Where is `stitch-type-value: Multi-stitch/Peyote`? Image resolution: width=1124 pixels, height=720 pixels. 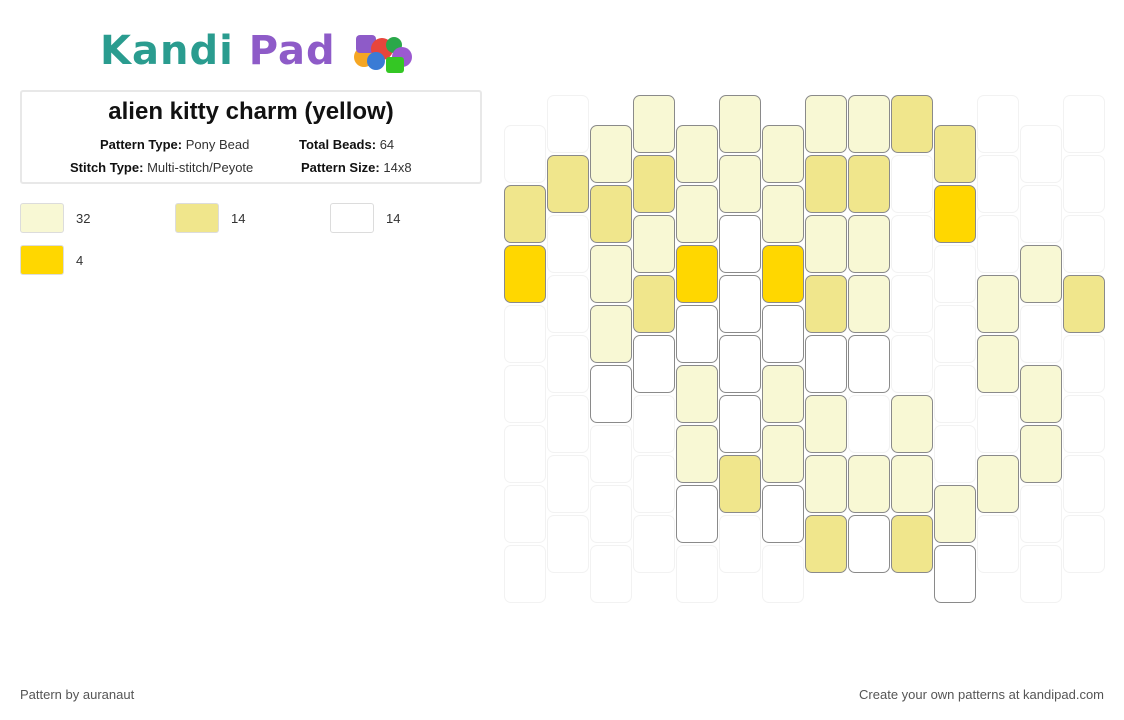
stitch-type-value: Multi-stitch/Peyote is located at coordinates (200, 167).